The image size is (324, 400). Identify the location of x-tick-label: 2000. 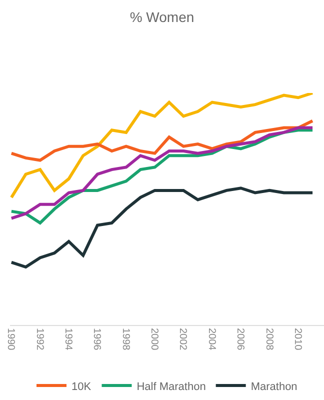
(154, 339).